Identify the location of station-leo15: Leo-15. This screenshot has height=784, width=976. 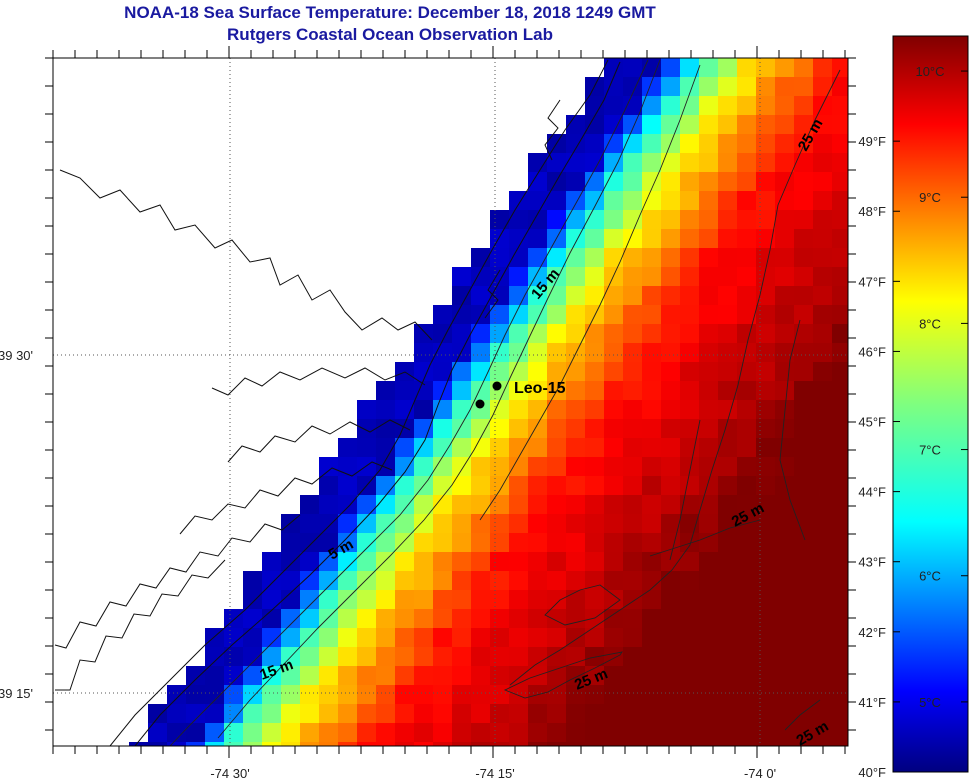
(520, 394).